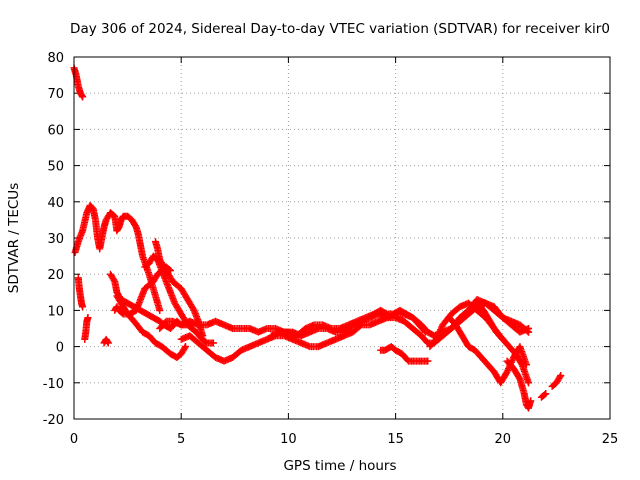 The width and height of the screenshot is (640, 480). I want to click on x-tick-label: 15, so click(395, 439).